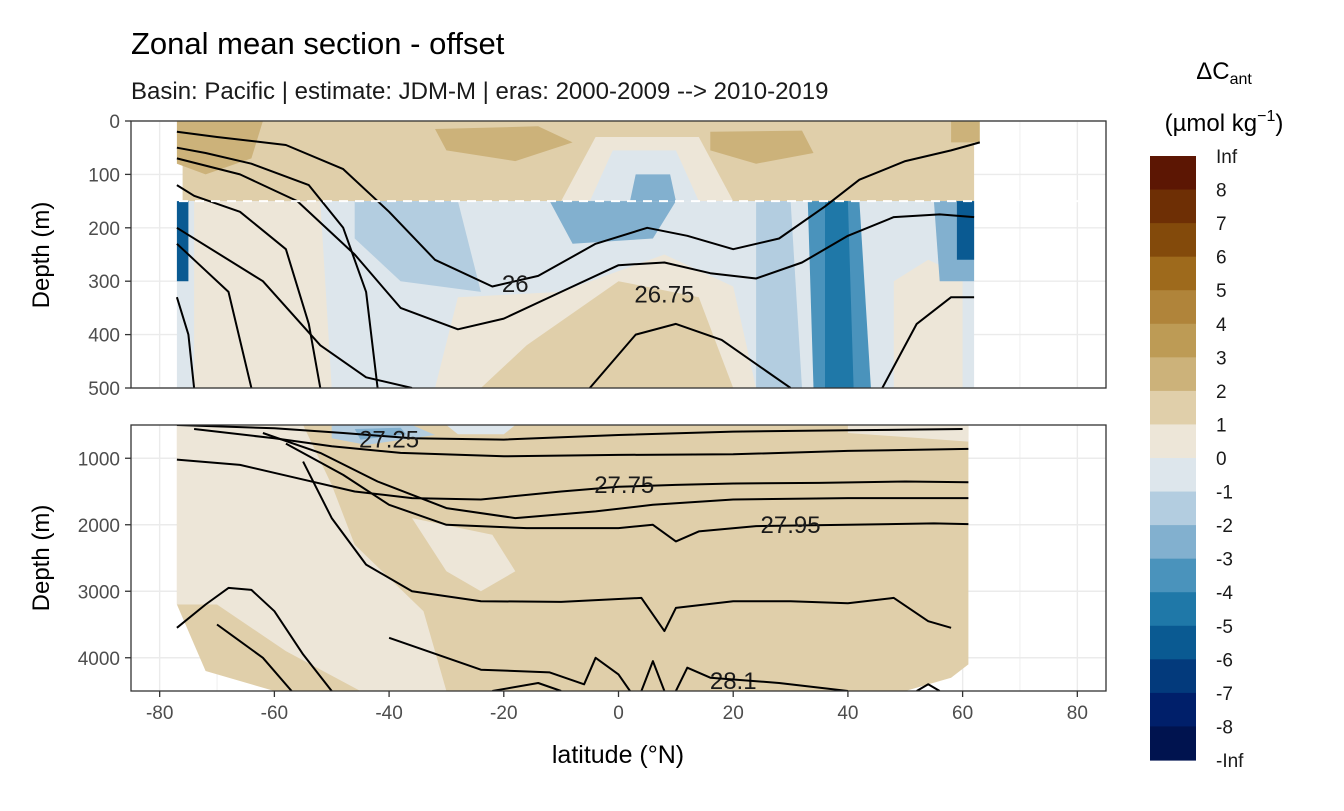 The image size is (1344, 811). Describe the element at coordinates (99, 659) in the screenshot. I see `y-tick-label: 4000` at that location.